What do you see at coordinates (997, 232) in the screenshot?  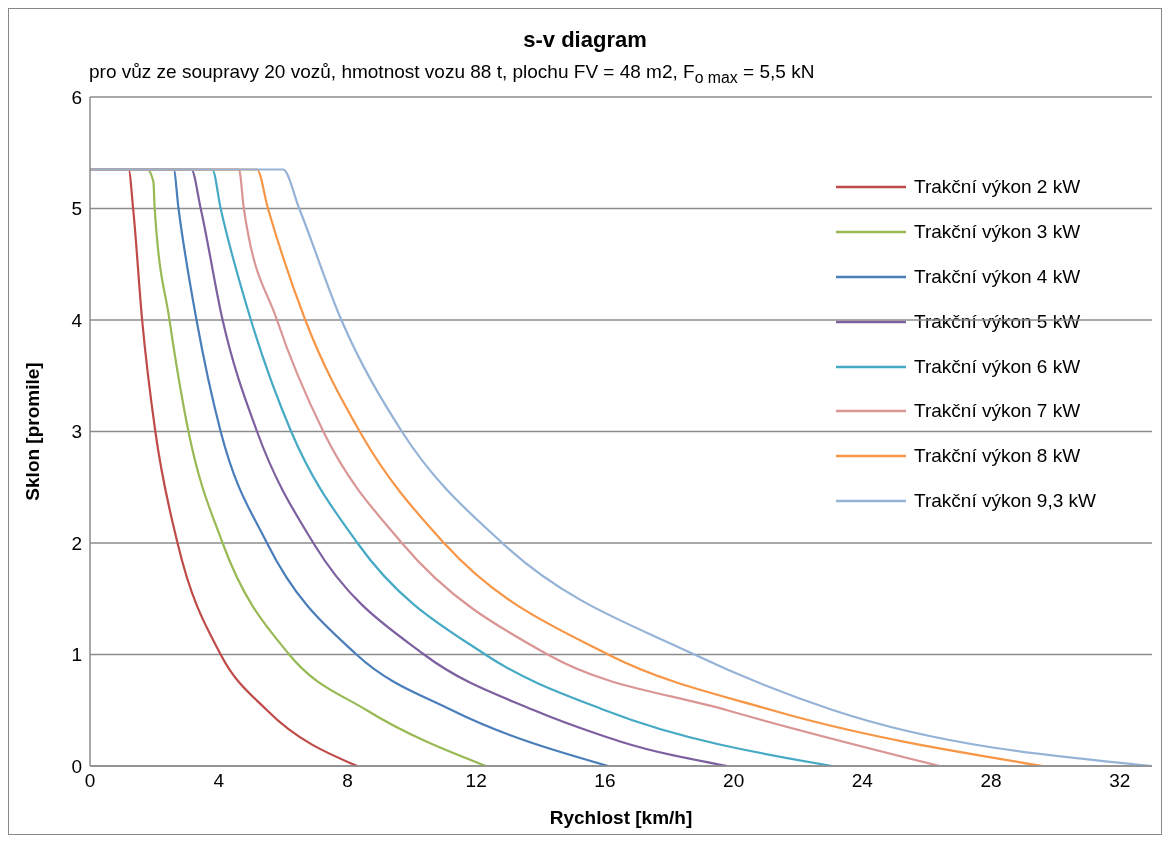 I see `legend-label: Trakční výkon 3 kW` at bounding box center [997, 232].